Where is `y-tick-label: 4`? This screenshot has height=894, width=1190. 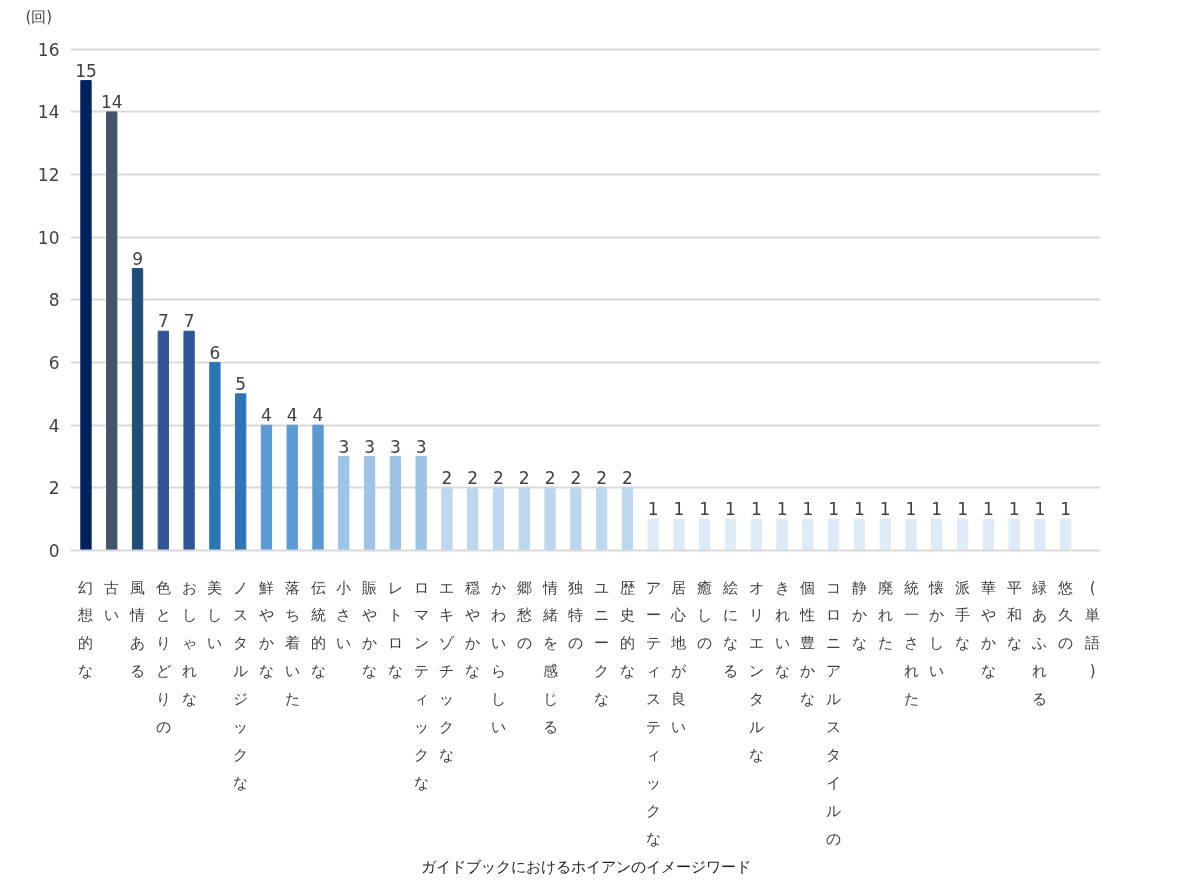
y-tick-label: 4 is located at coordinates (54, 425).